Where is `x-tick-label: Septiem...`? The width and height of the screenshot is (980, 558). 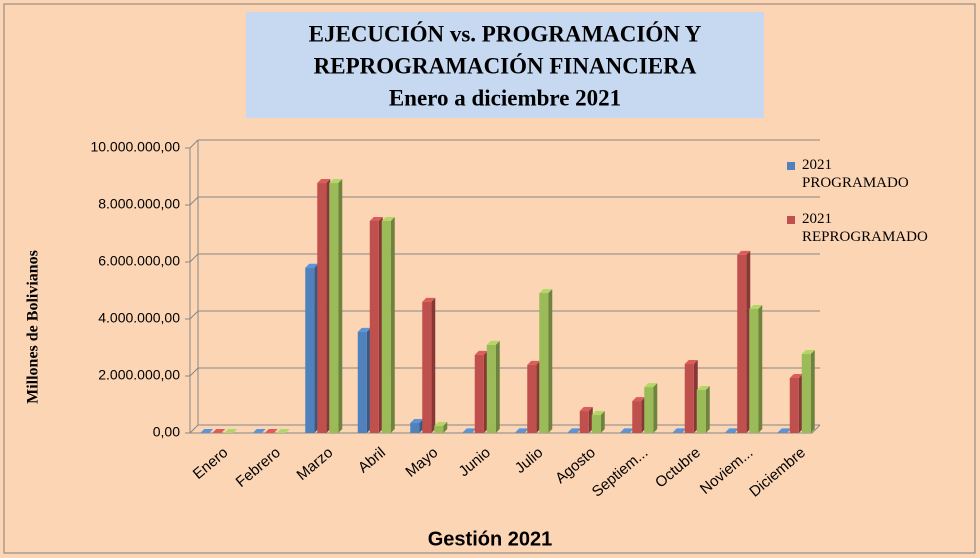 x-tick-label: Septiem... is located at coordinates (620, 472).